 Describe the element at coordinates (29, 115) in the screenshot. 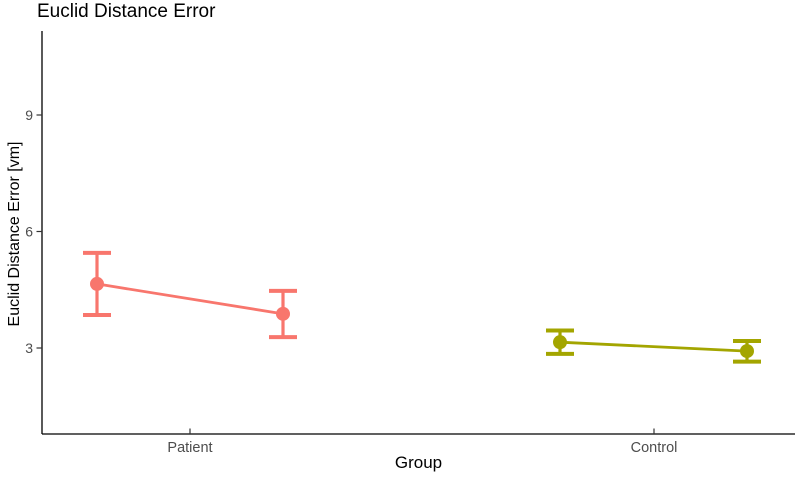

I see `y-tick-label: 9` at that location.